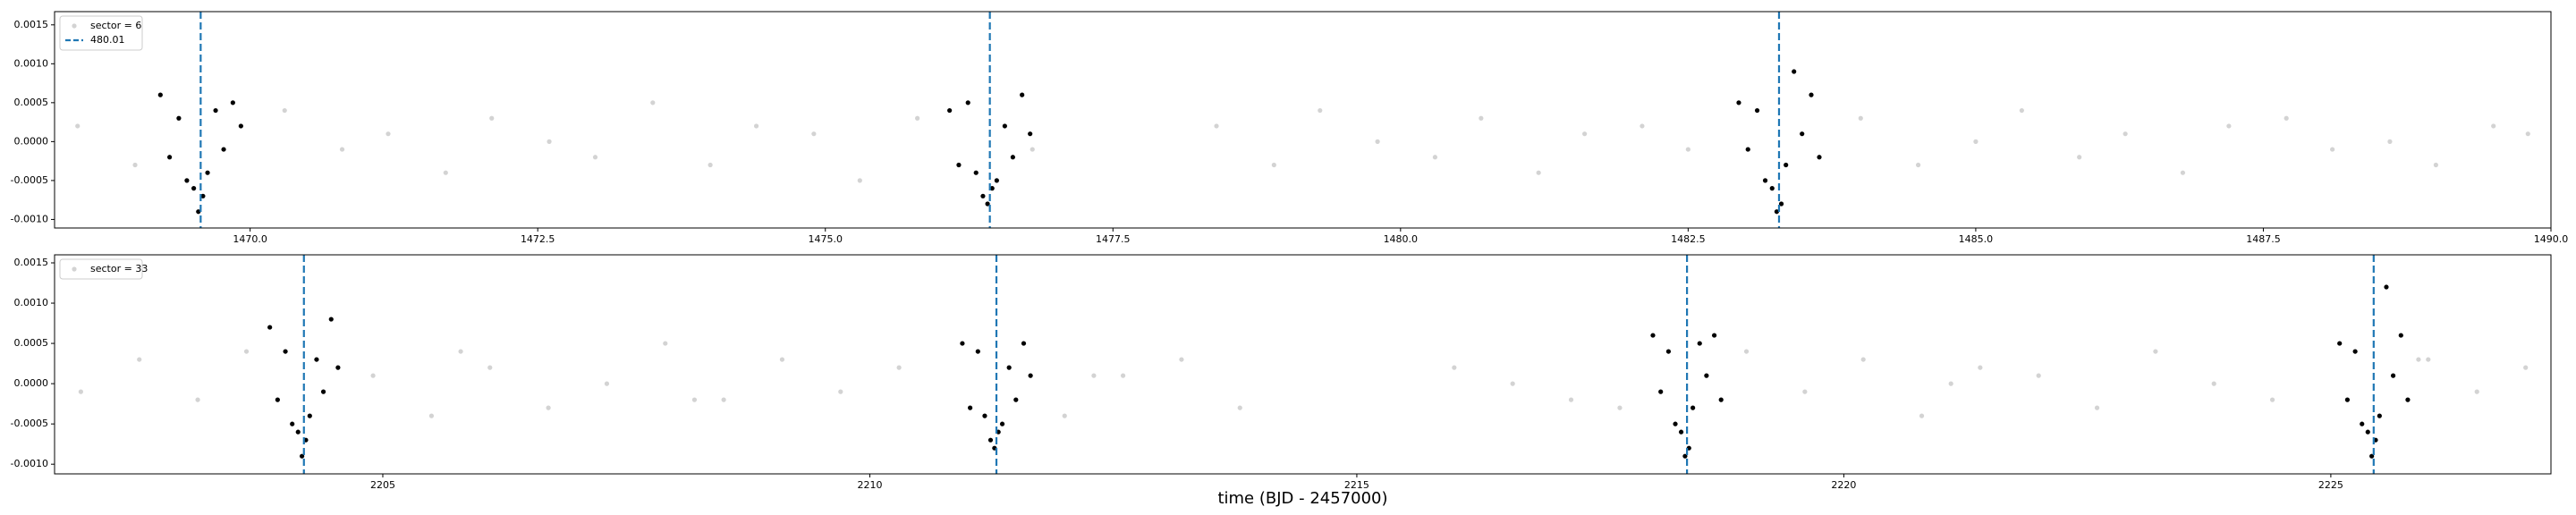 This screenshot has height=515, width=2576. I want to click on legend: sector = 6 480.01, so click(101, 33).